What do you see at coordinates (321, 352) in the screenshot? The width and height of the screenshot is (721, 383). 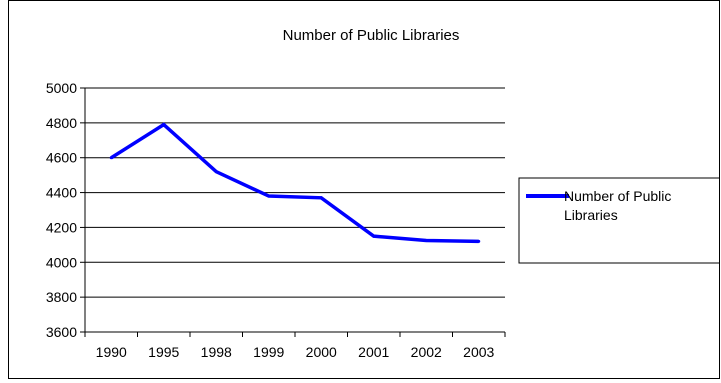 I see `x-tick-label: 2000` at bounding box center [321, 352].